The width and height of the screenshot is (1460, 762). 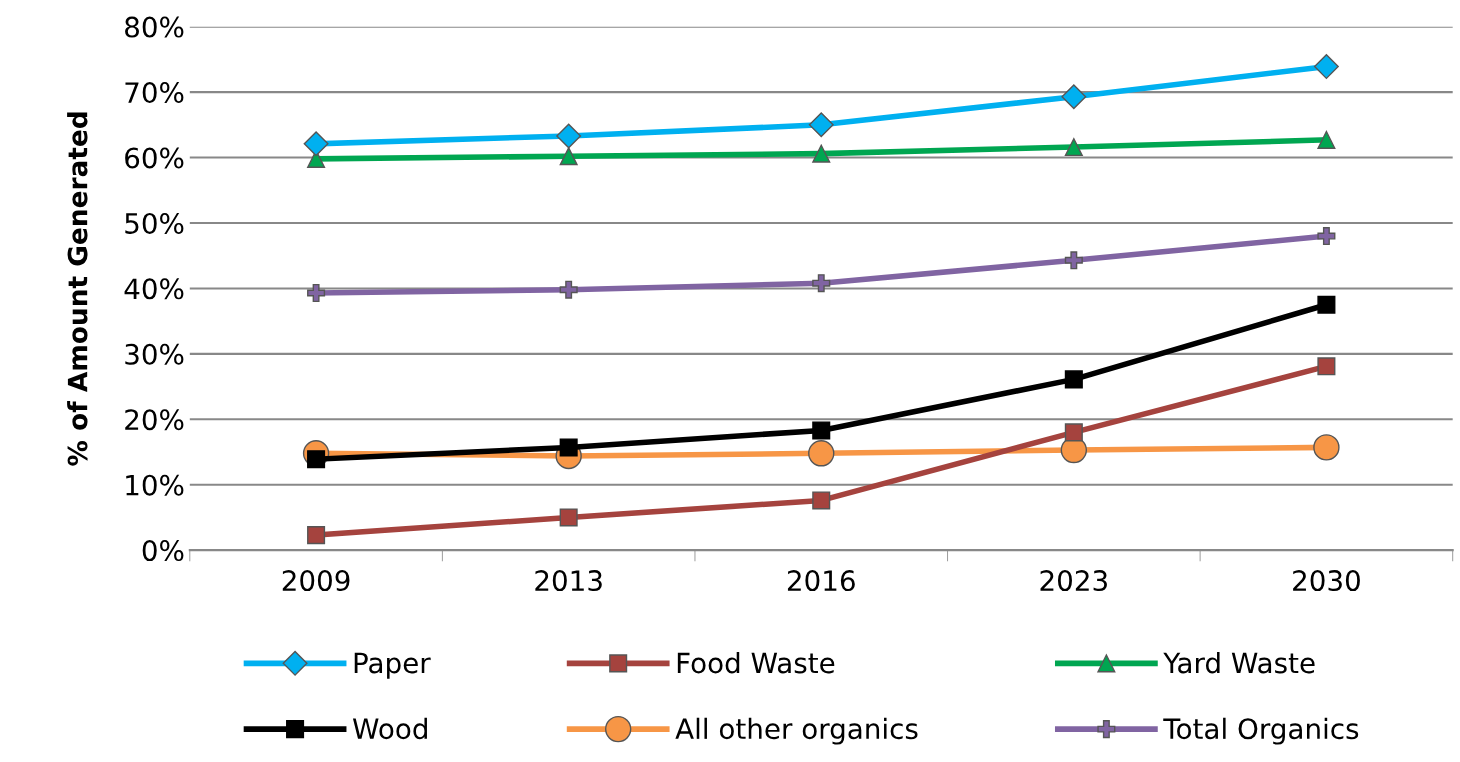 I want to click on y-tick-label: 80%, so click(x=154, y=27).